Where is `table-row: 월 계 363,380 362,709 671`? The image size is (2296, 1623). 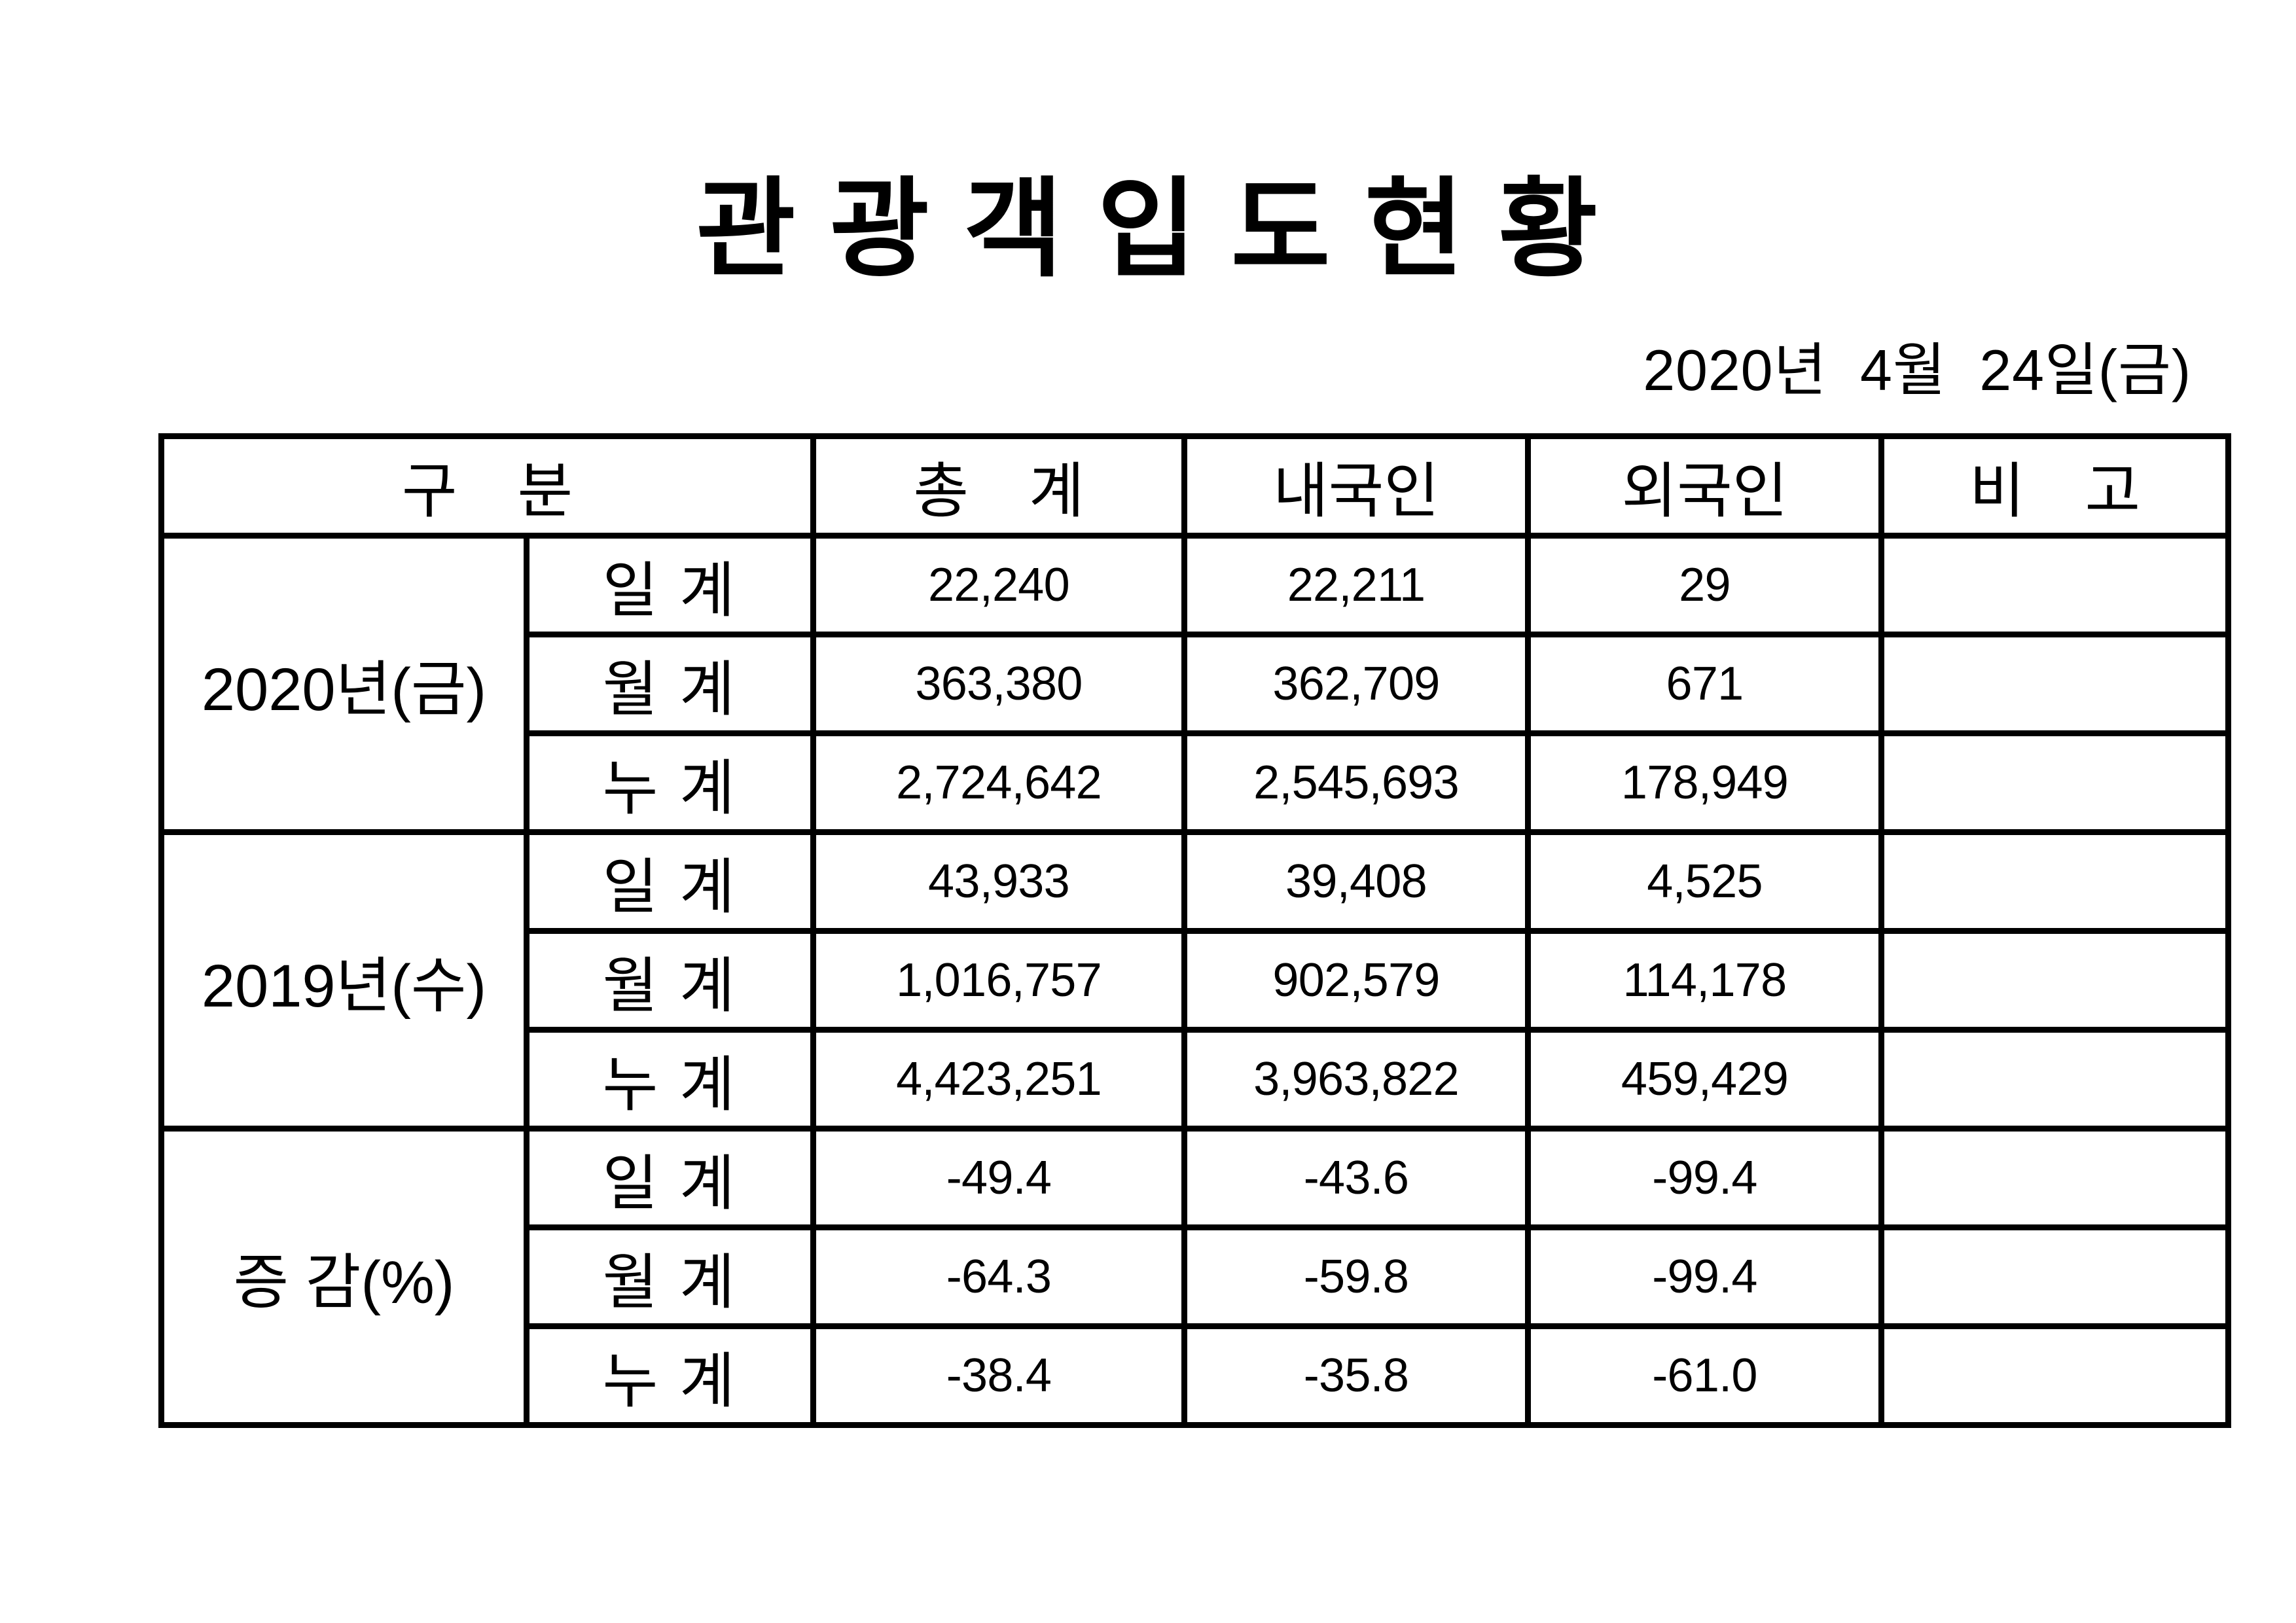
table-row: 월 계 363,380 362,709 671 is located at coordinates (1196, 684).